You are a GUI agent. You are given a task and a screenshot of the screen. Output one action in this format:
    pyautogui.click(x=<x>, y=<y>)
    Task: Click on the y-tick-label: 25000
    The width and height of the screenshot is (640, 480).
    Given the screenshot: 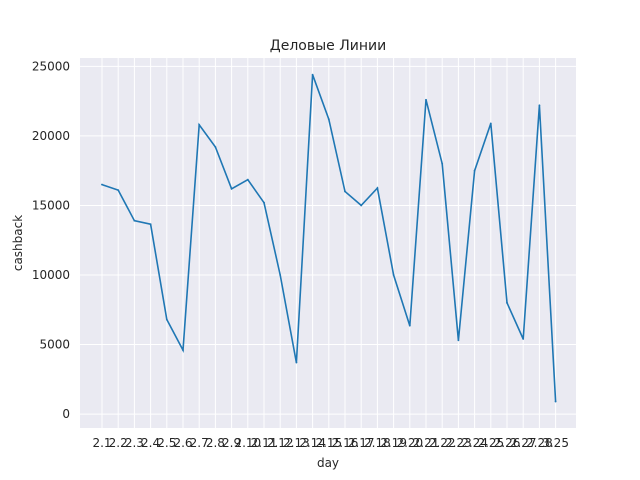 What is the action you would take?
    pyautogui.click(x=51, y=66)
    